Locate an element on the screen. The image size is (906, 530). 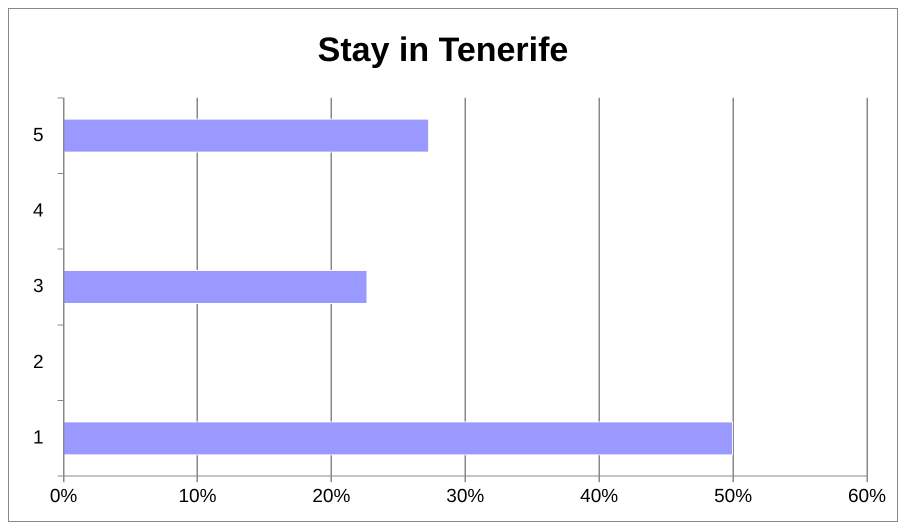
x-tick-label: 0% is located at coordinates (64, 496).